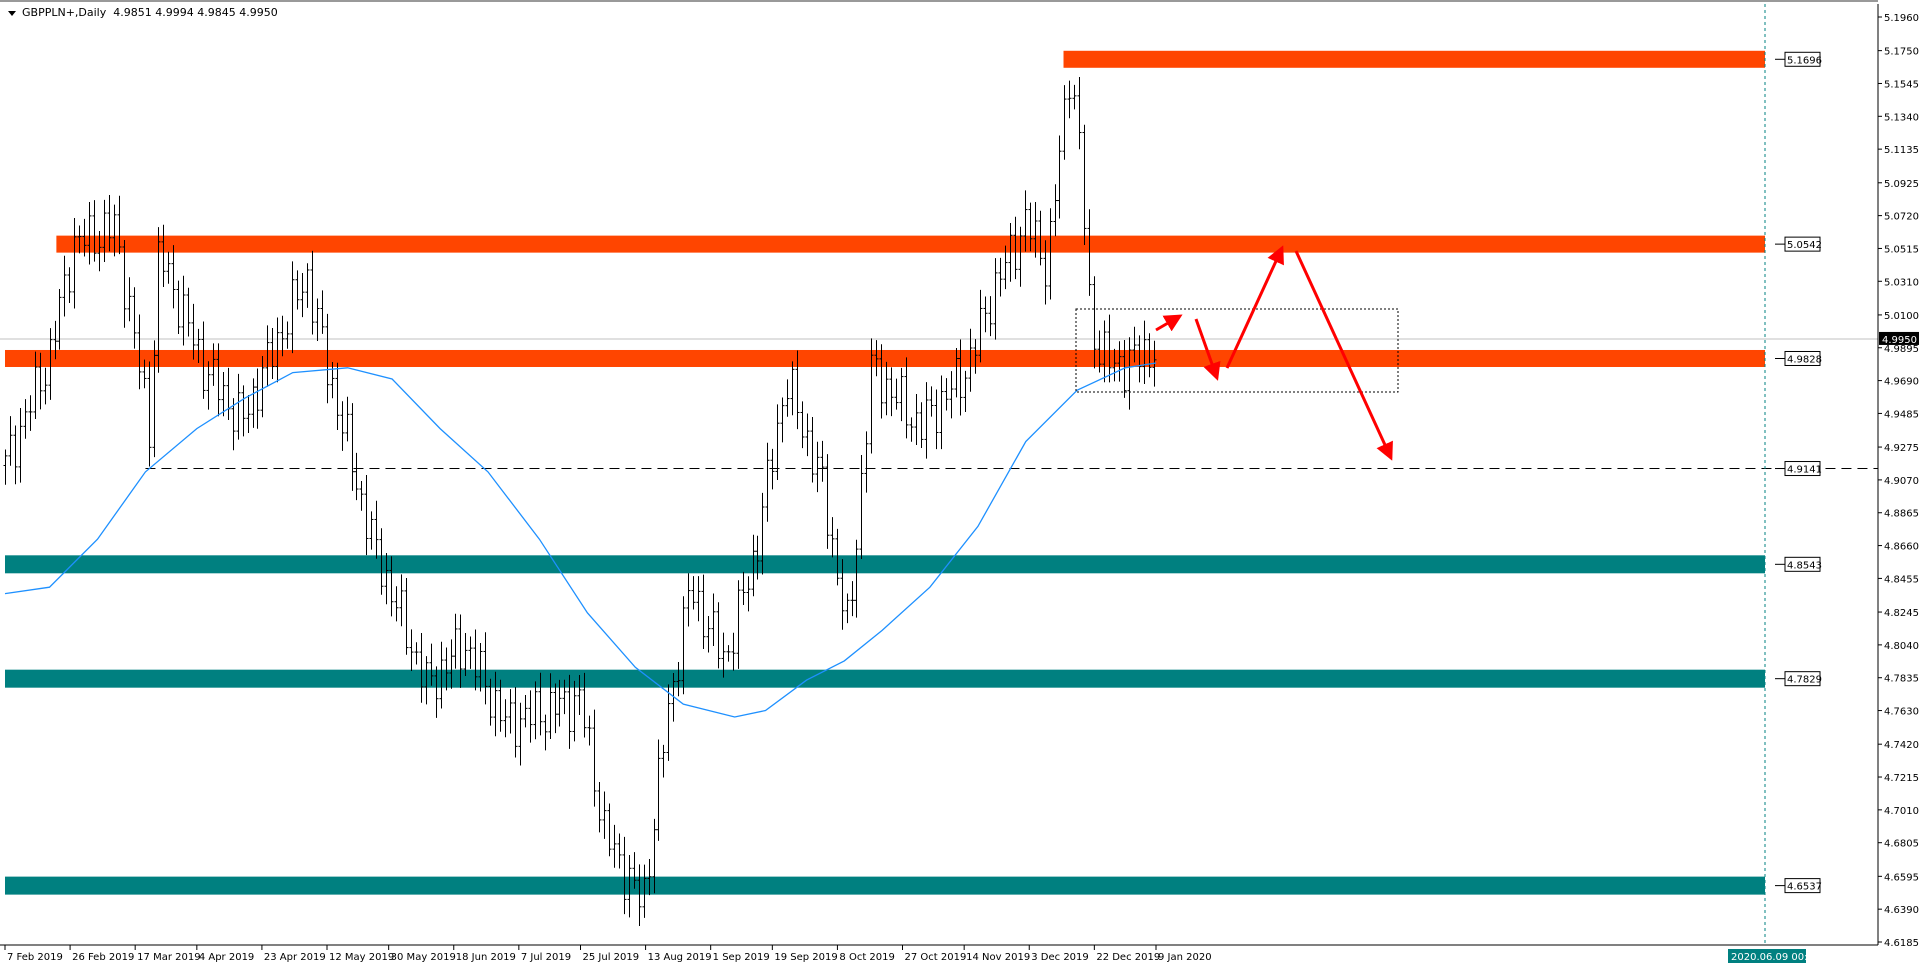 The width and height of the screenshot is (1920, 971). What do you see at coordinates (1207, 349) in the screenshot?
I see `arrow-down-to-support` at bounding box center [1207, 349].